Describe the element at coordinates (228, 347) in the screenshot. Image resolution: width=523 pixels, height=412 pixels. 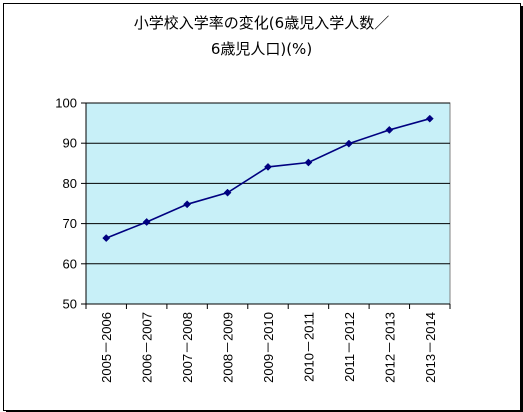
I see `x-tick-label: 2008－2009` at that location.